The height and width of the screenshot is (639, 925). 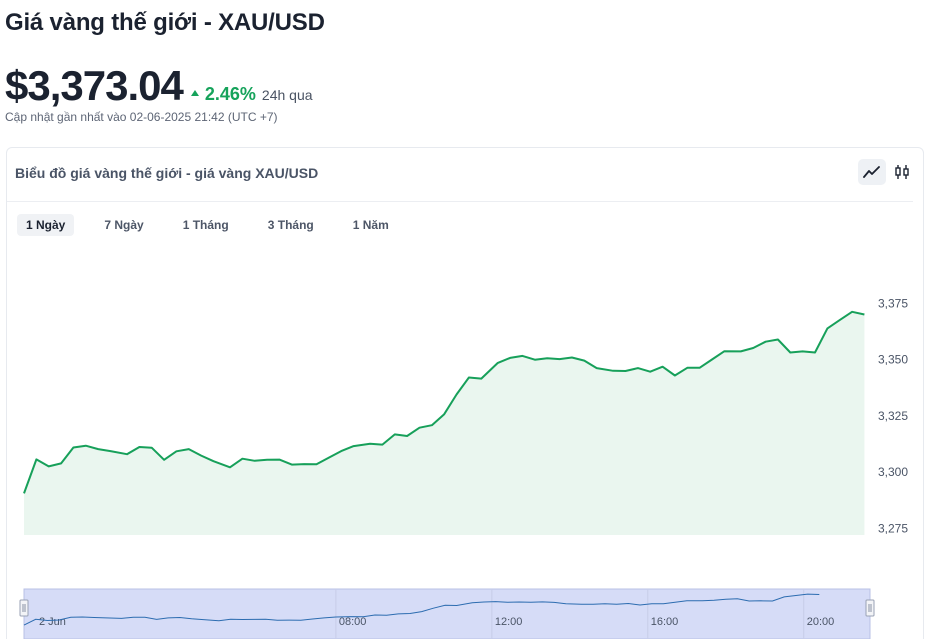 I want to click on navigator-window, so click(x=447, y=613).